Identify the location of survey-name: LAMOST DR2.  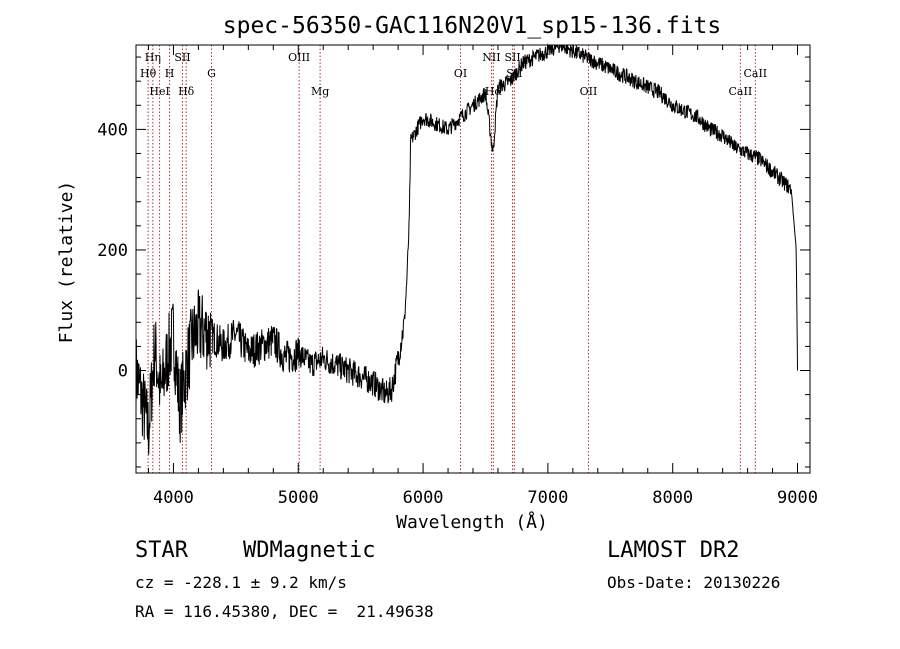
(673, 550).